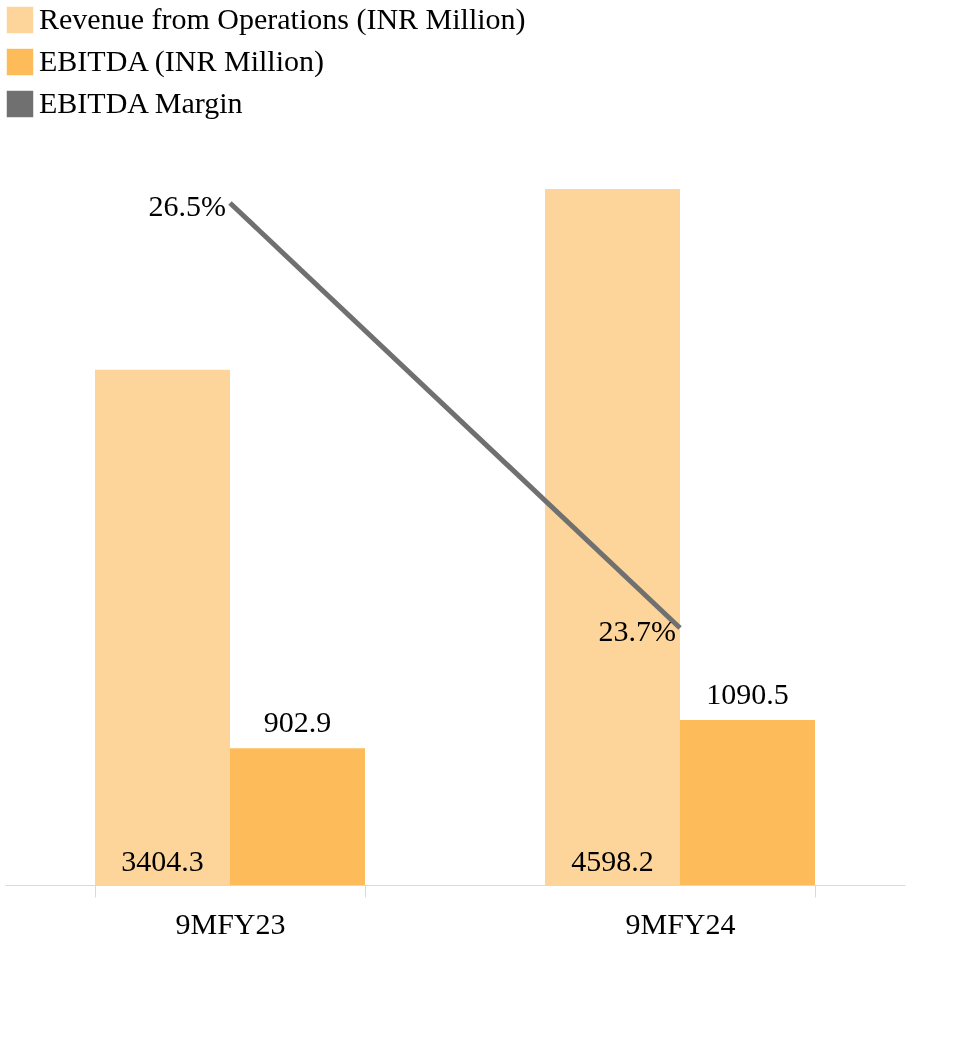 The image size is (961, 1039). What do you see at coordinates (297, 722) in the screenshot?
I see `data-label: 902.9` at bounding box center [297, 722].